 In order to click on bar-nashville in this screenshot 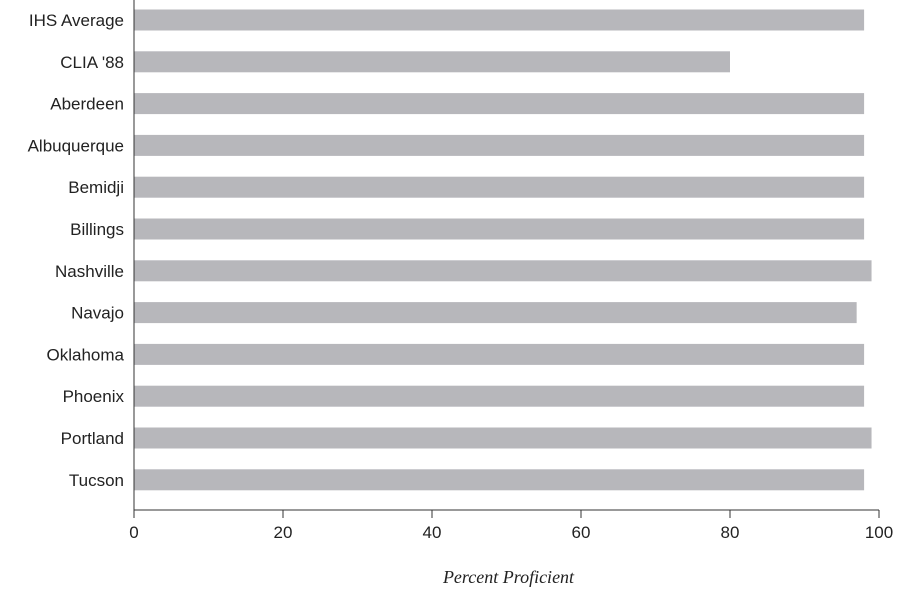, I will do `click(503, 271)`.